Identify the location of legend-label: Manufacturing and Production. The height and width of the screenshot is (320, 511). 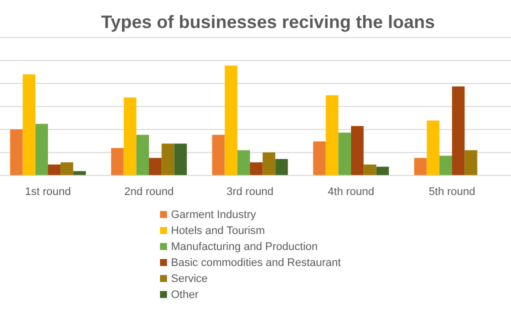
(244, 247).